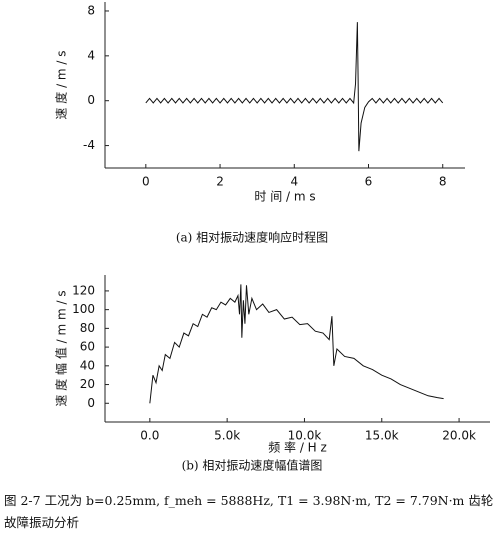 The image size is (504, 534). I want to click on y-axis-label: 速 度 幅 值 / m m / s, so click(61, 348).